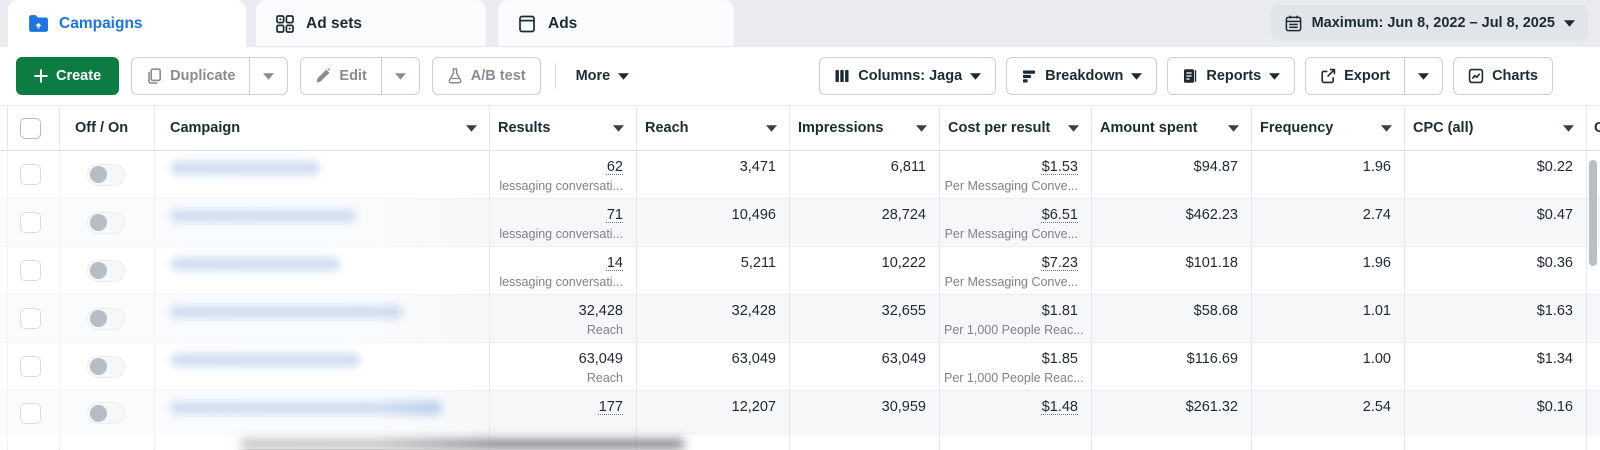  Describe the element at coordinates (1433, 23) in the screenshot. I see `date-range-label: Maximum: Jun 8, 2022 – Jul 8, 2025` at that location.